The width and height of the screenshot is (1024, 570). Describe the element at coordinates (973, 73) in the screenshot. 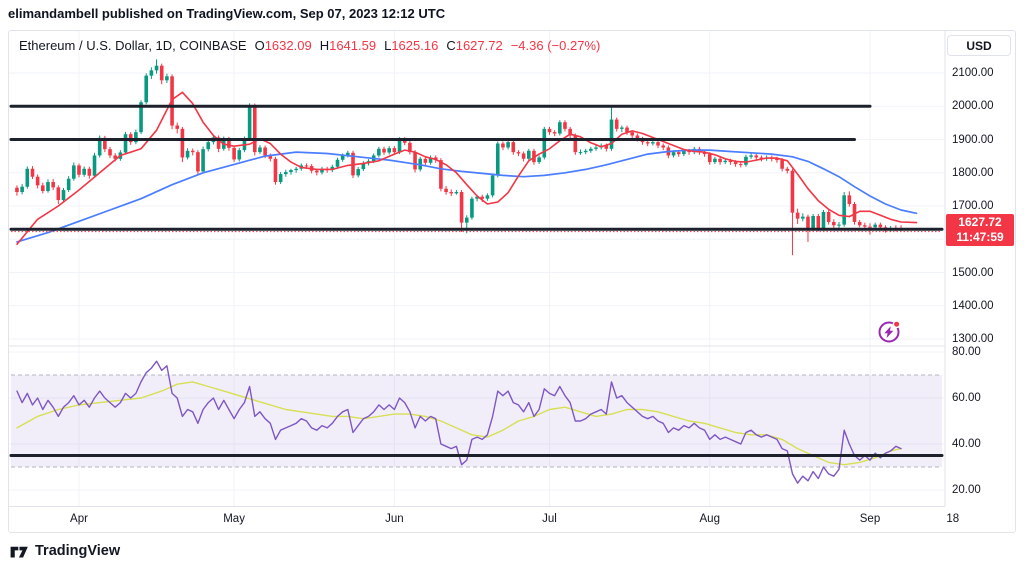

I see `price-tick-label: 2100.00` at that location.